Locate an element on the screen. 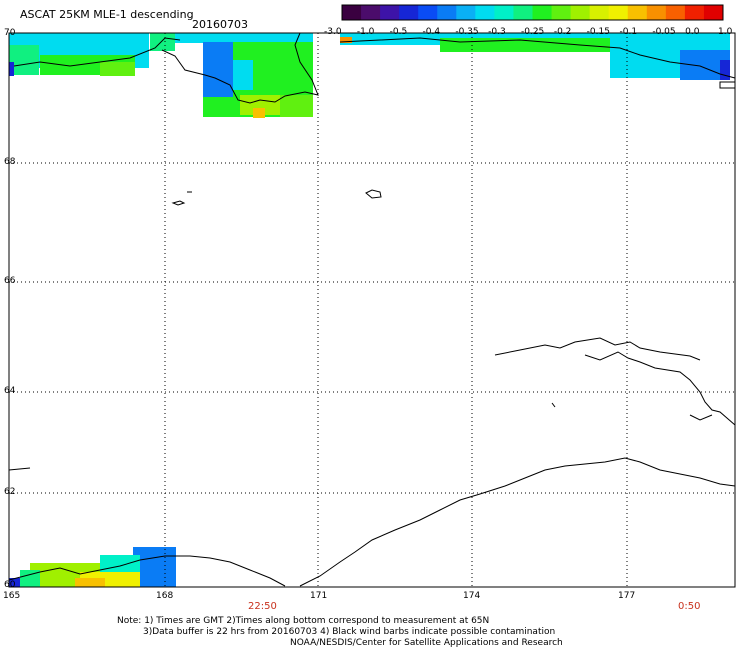 This screenshot has height=650, width=740. colorbar-tick-label: -0.2 is located at coordinates (562, 32).